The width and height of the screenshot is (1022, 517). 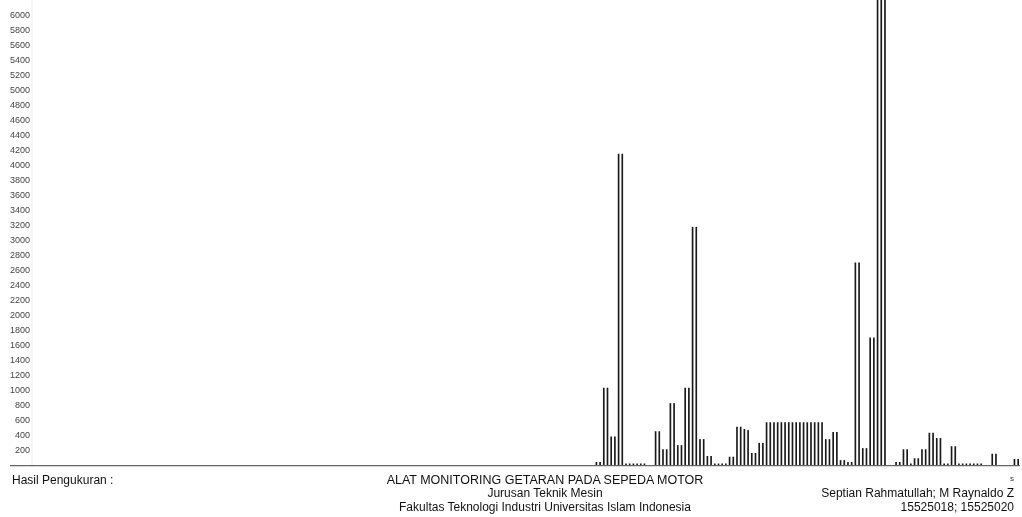 What do you see at coordinates (19, 59) in the screenshot?
I see `y-tick-label: 5400` at bounding box center [19, 59].